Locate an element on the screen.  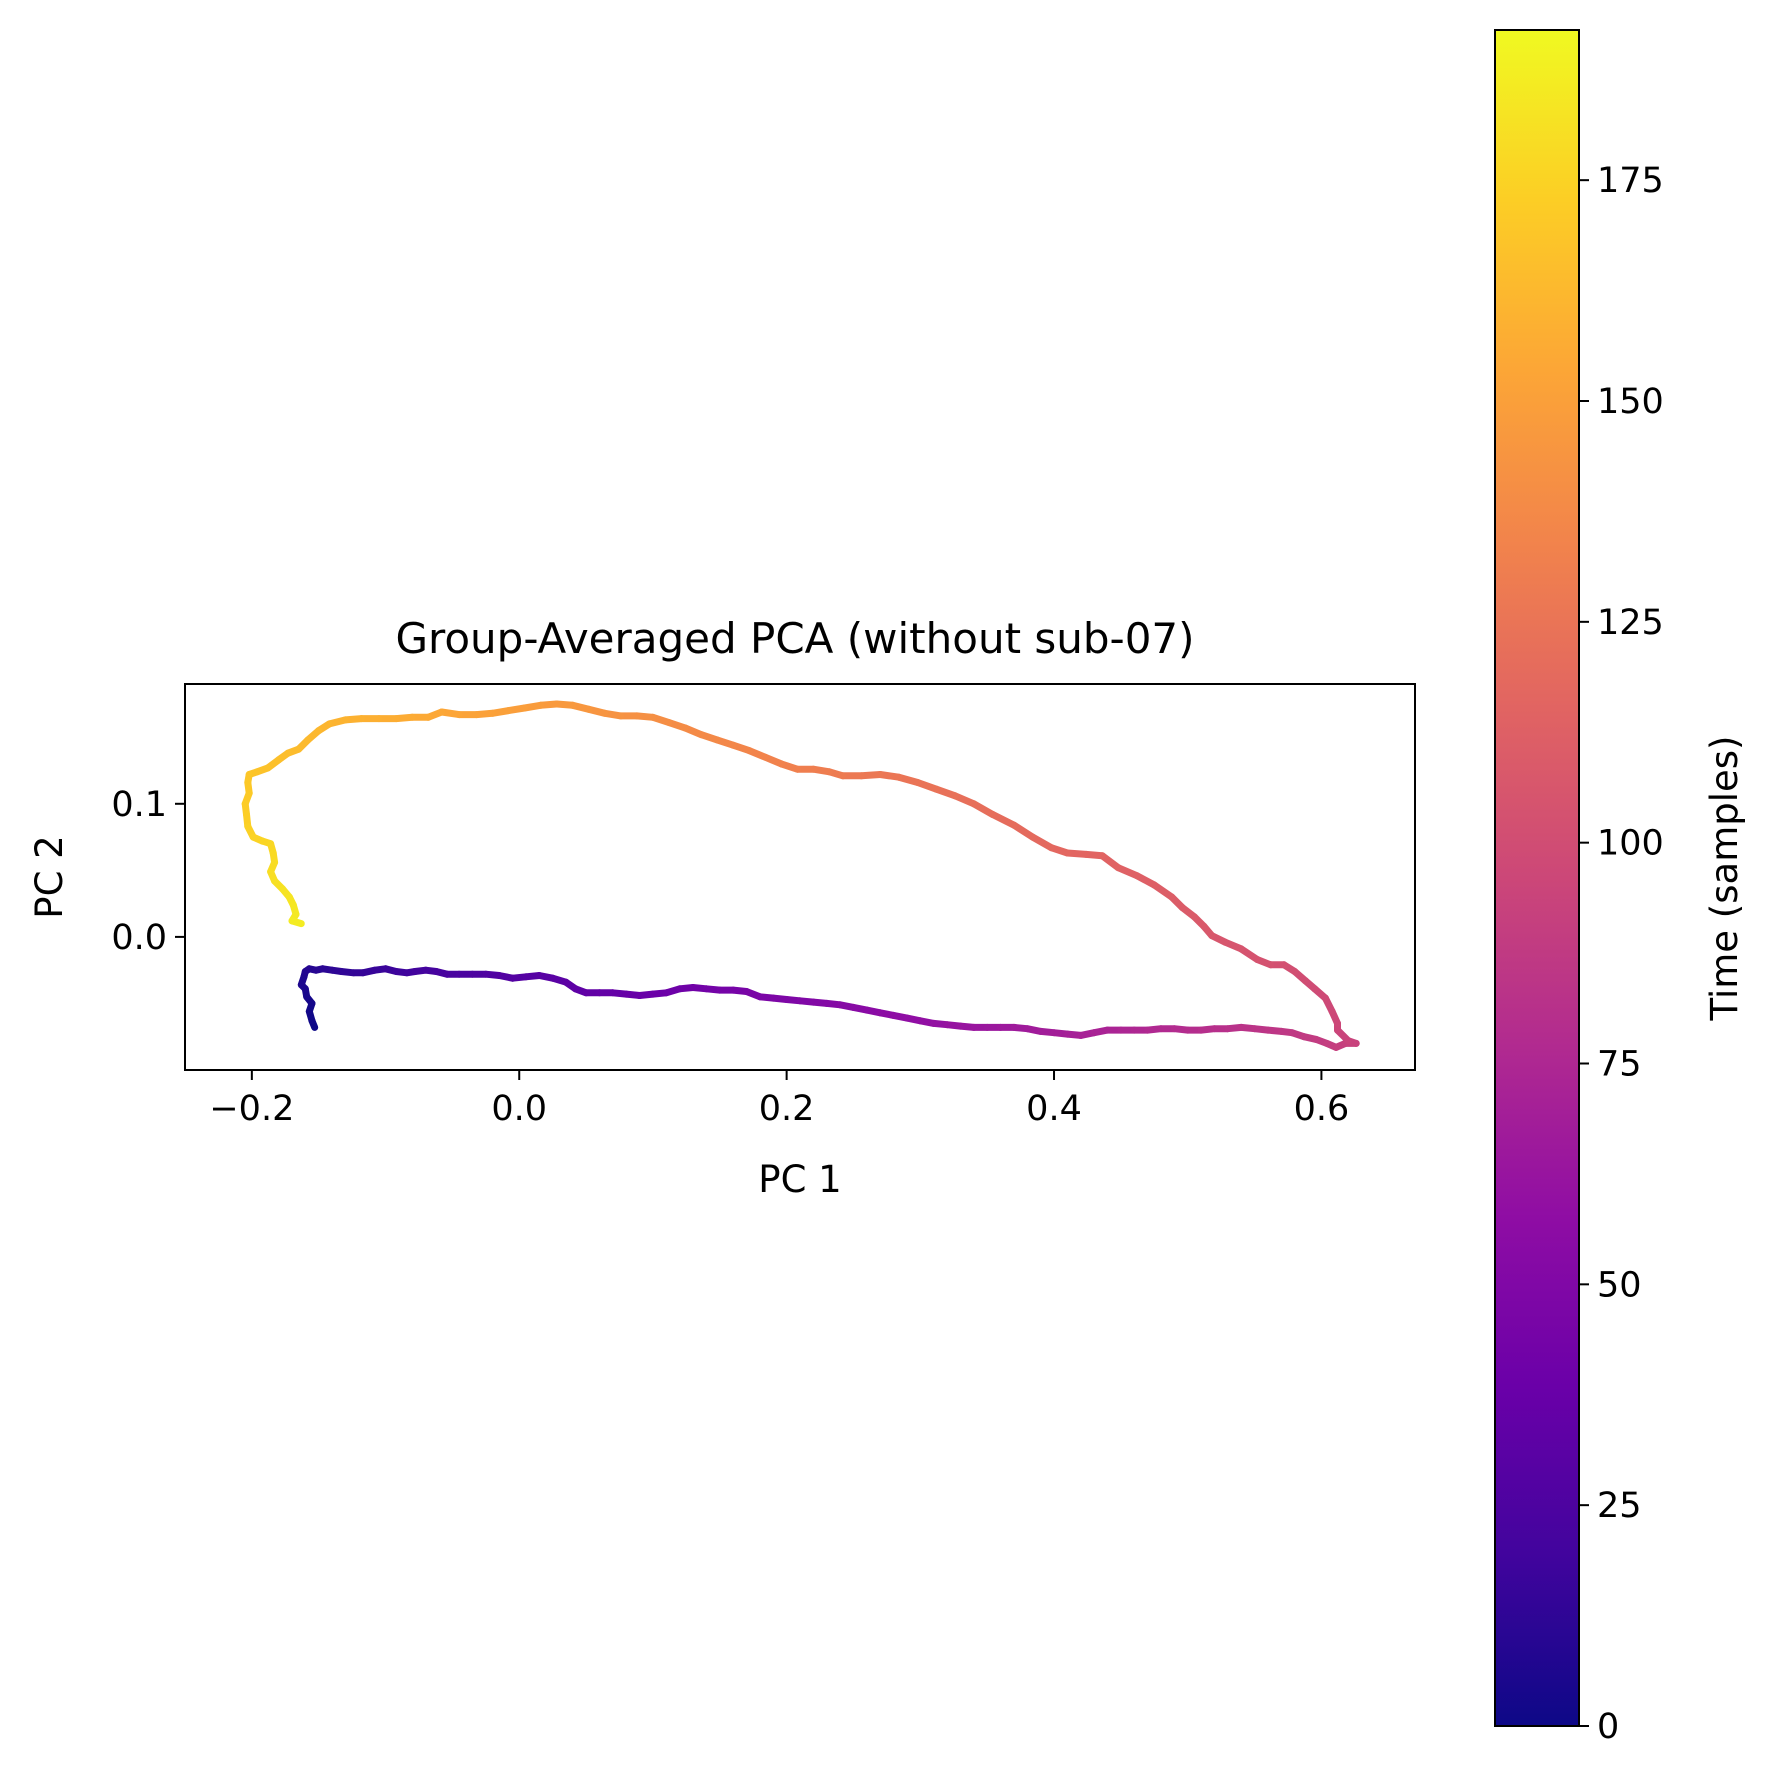
x-tick-label: 0.0 is located at coordinates (519, 1109).